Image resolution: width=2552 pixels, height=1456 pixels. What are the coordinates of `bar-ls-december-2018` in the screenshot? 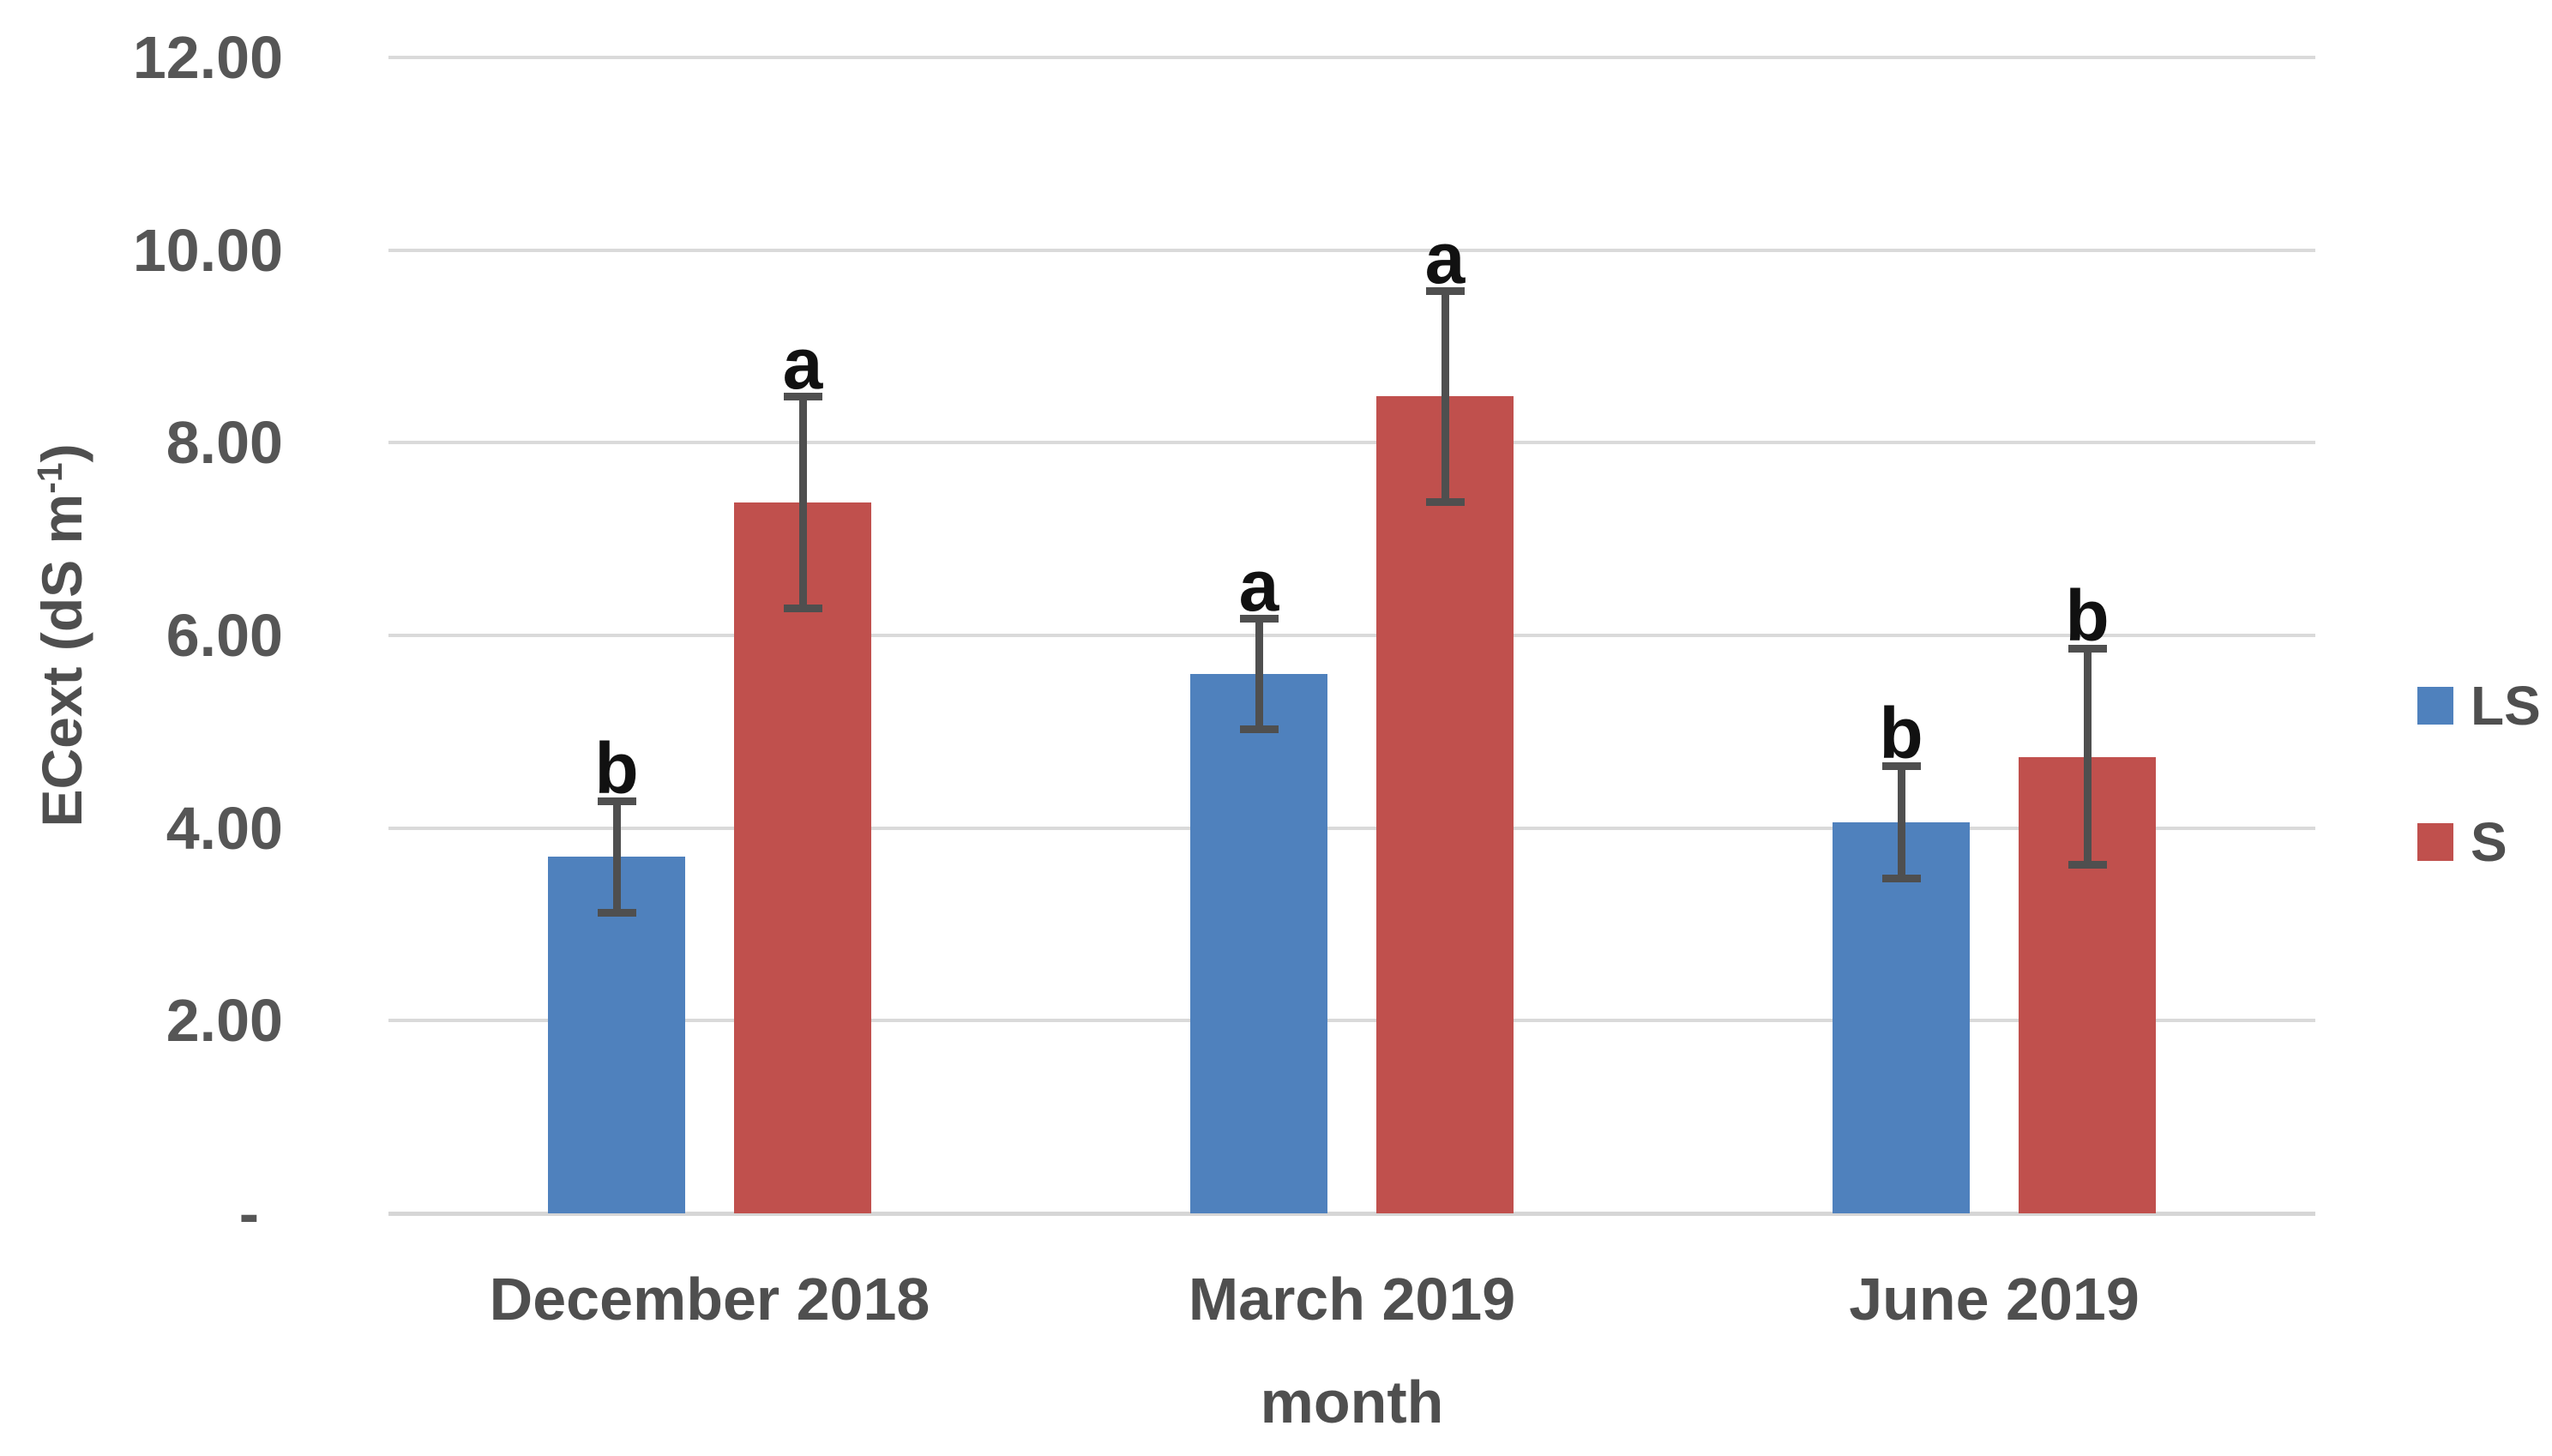 It's located at (616, 1035).